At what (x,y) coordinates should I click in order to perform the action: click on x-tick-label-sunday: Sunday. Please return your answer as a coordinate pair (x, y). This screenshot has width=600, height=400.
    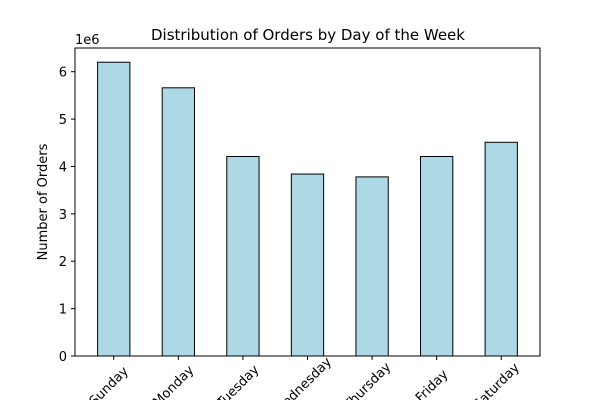
    Looking at the image, I should click on (109, 382).